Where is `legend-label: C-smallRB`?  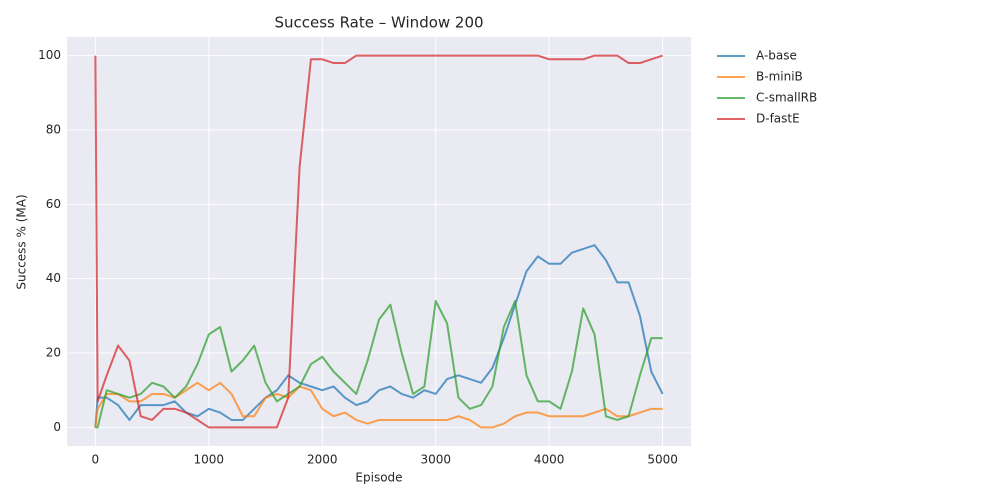 legend-label: C-smallRB is located at coordinates (786, 98).